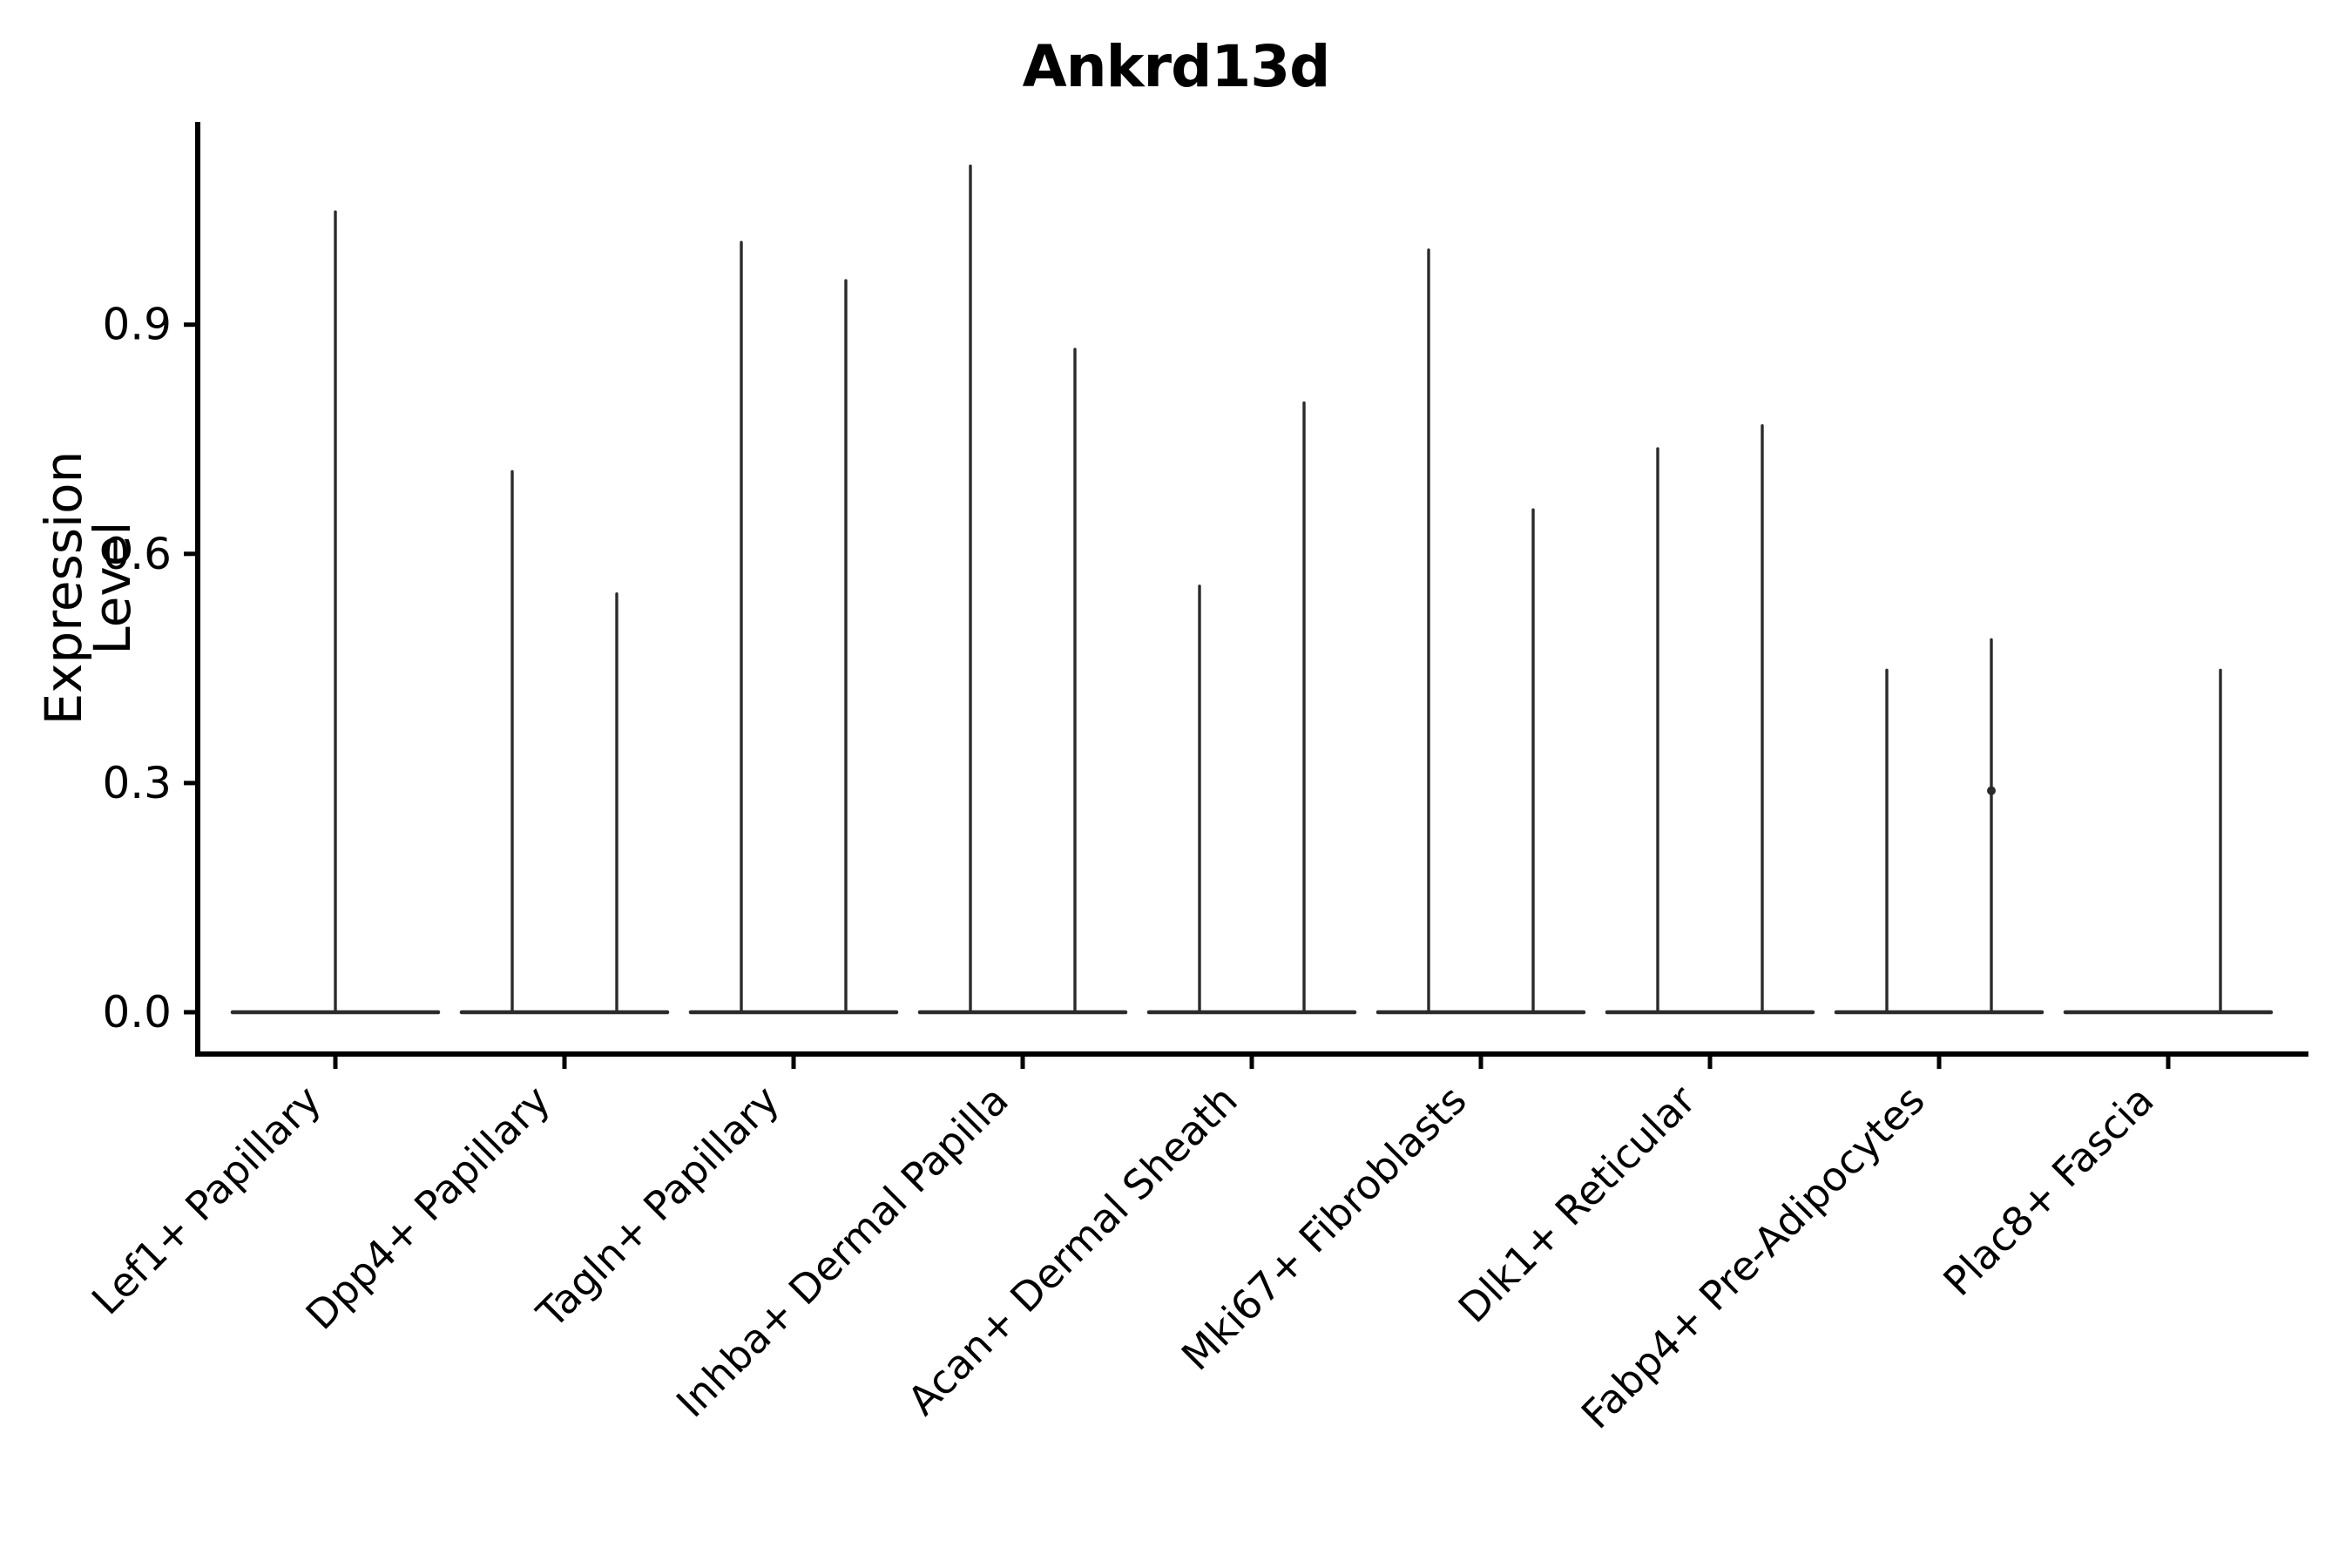 The width and height of the screenshot is (2352, 1568). What do you see at coordinates (137, 325) in the screenshot?
I see `y-tick-label: 0.9` at bounding box center [137, 325].